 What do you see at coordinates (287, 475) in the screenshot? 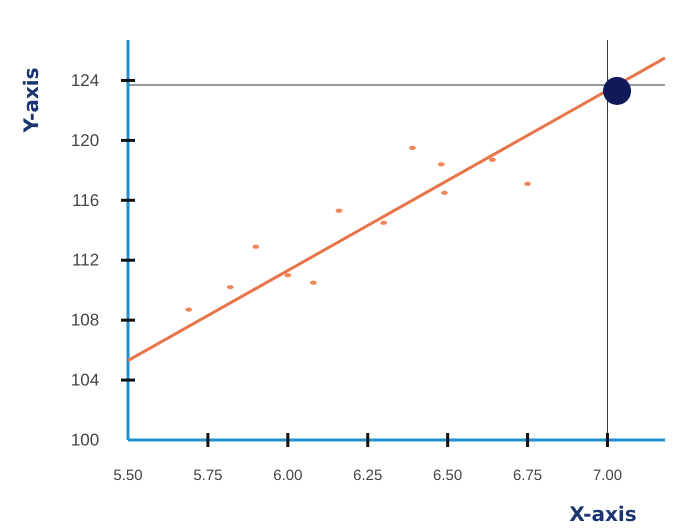
I see `x-tick-label: 6.00` at bounding box center [287, 475].